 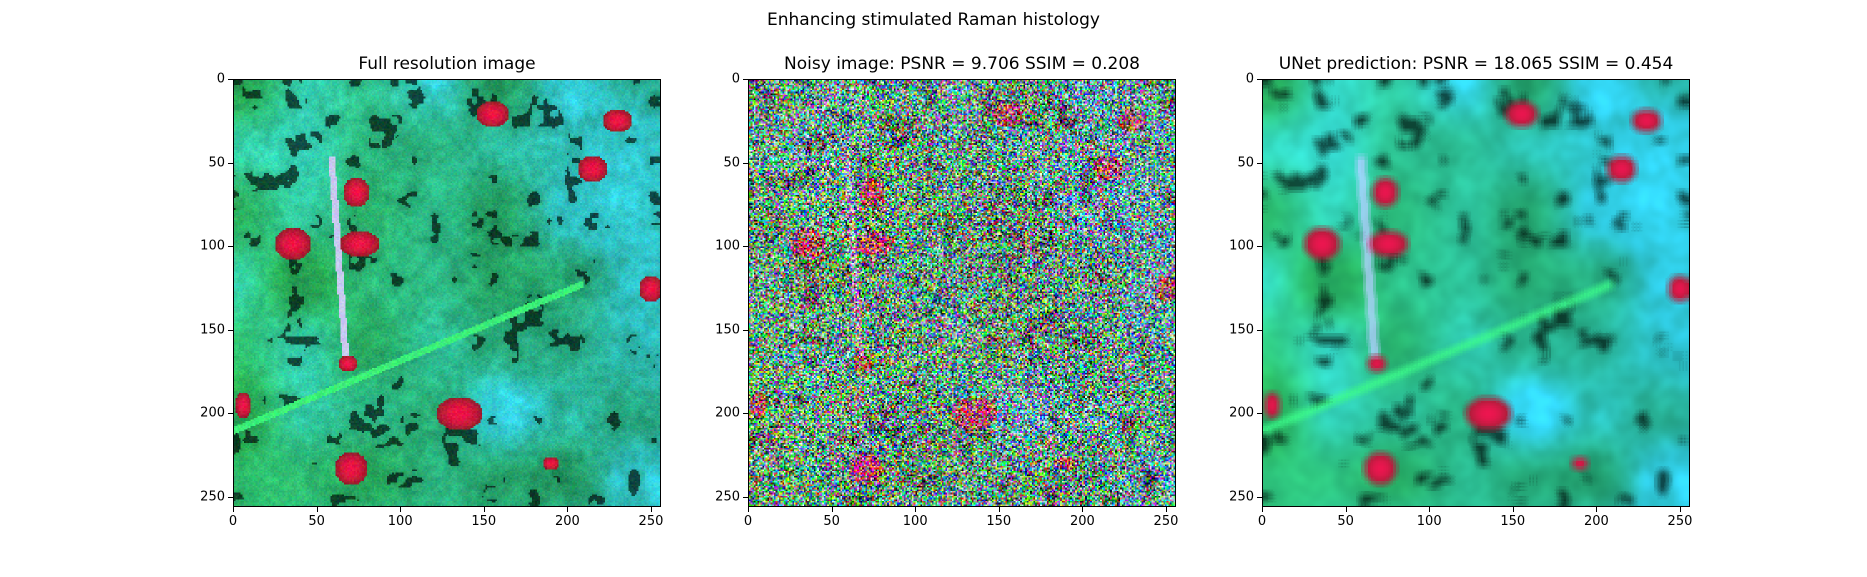 I want to click on panel-title-full: Full resolution image, so click(x=447, y=64).